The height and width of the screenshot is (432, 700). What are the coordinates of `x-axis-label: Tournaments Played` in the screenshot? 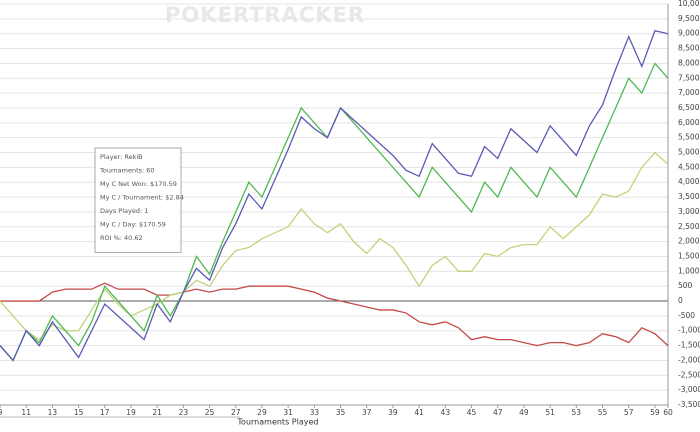 It's located at (278, 422).